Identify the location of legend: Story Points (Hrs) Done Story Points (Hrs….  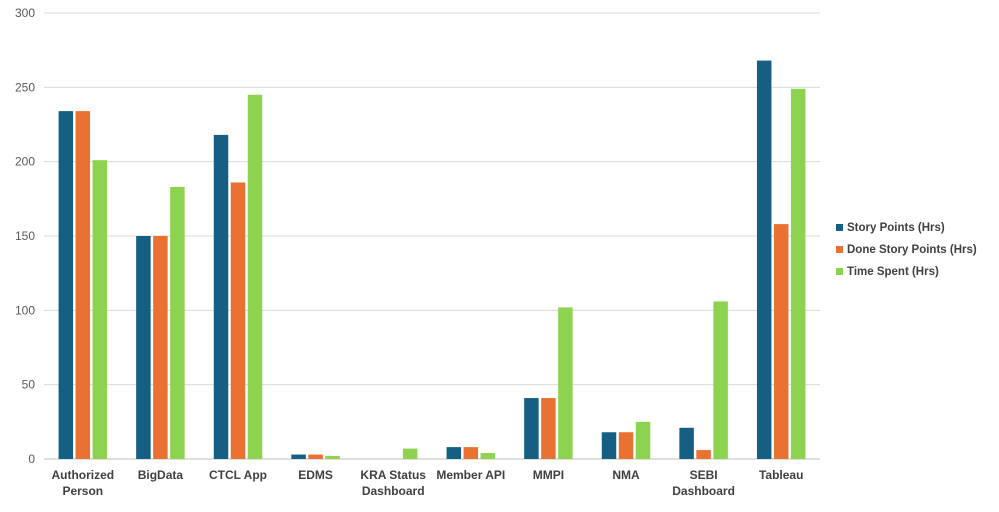
(906, 250).